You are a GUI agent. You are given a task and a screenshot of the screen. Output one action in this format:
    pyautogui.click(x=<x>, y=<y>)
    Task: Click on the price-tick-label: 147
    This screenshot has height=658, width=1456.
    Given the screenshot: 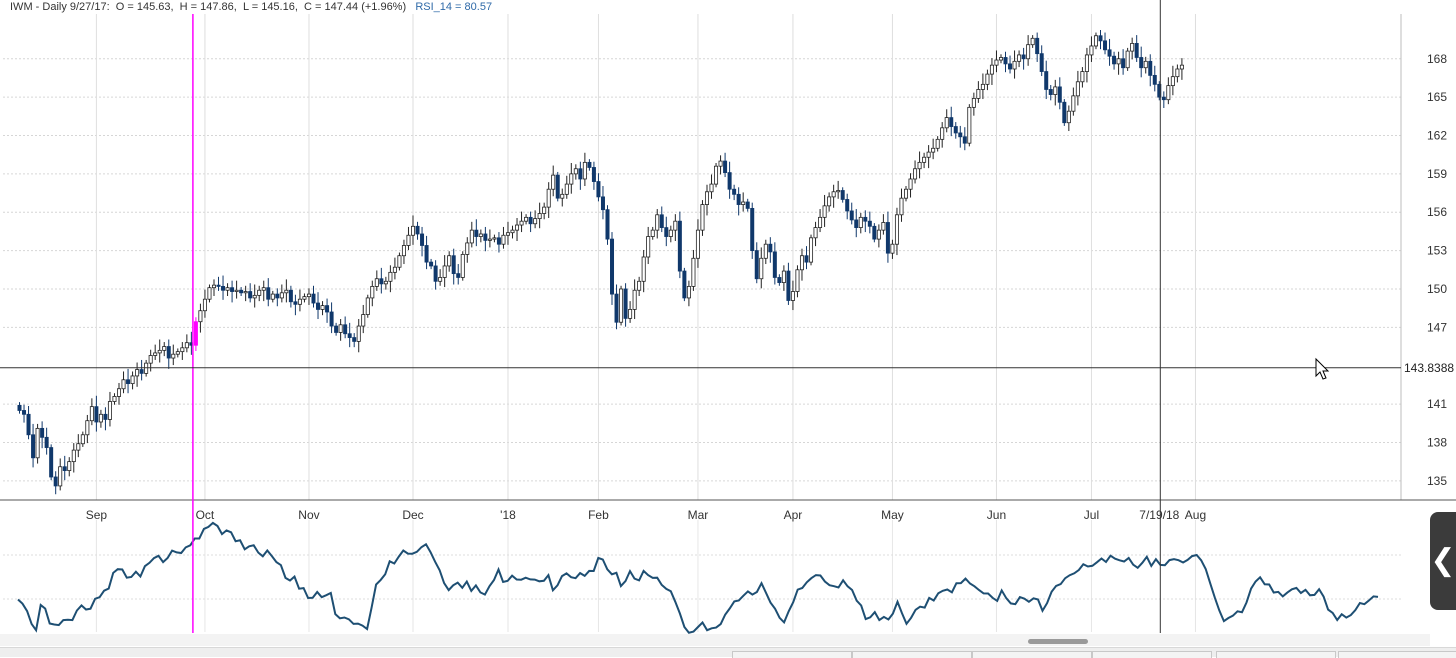 What is the action you would take?
    pyautogui.click(x=1437, y=327)
    